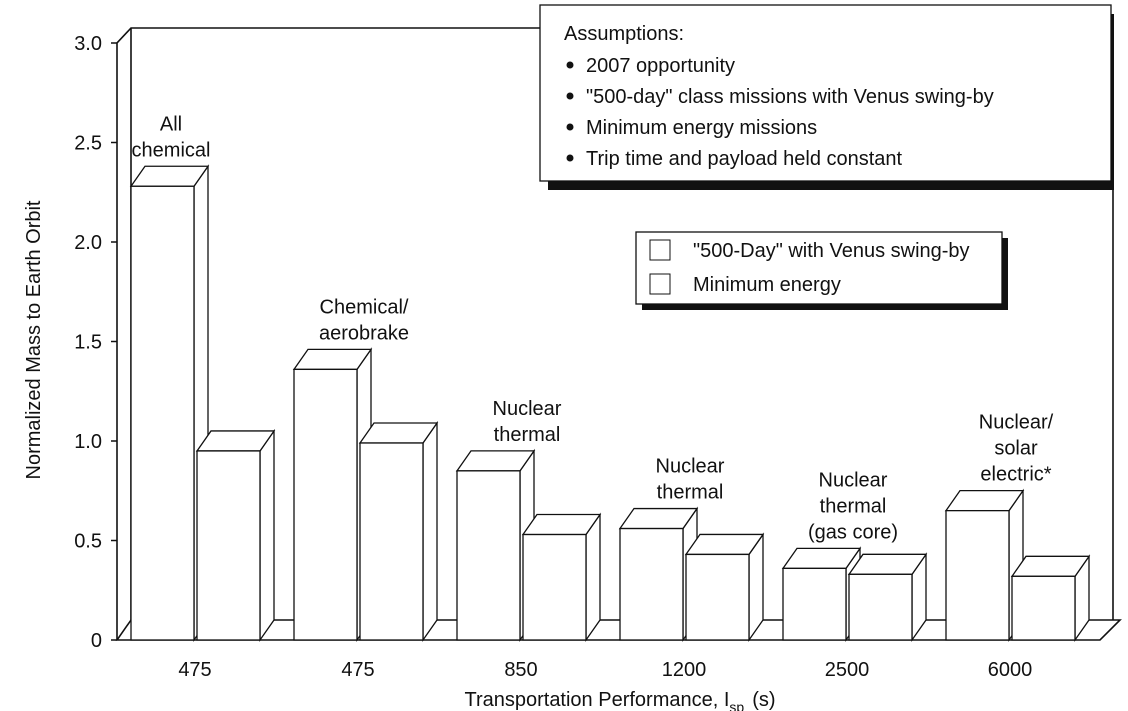 The width and height of the screenshot is (1128, 711). I want to click on y-tick-label: 3.0, so click(88, 44).